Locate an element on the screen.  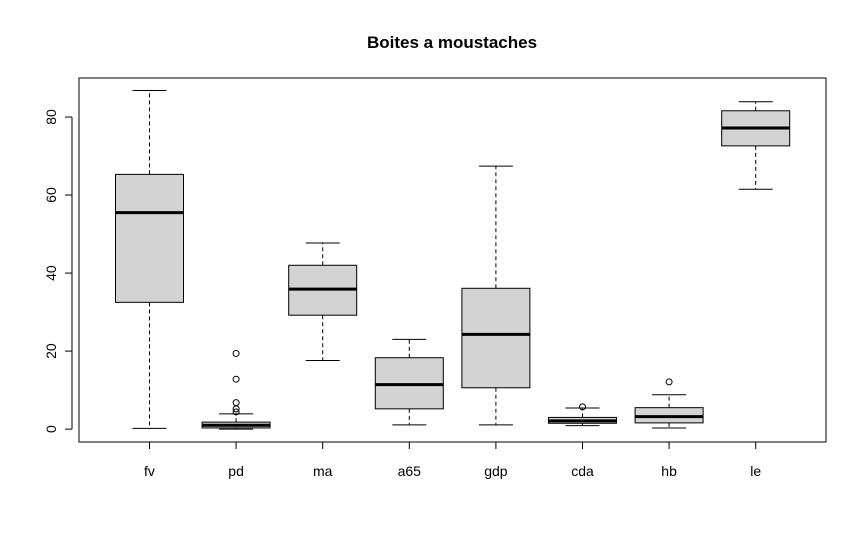
box-cda is located at coordinates (582, 415).